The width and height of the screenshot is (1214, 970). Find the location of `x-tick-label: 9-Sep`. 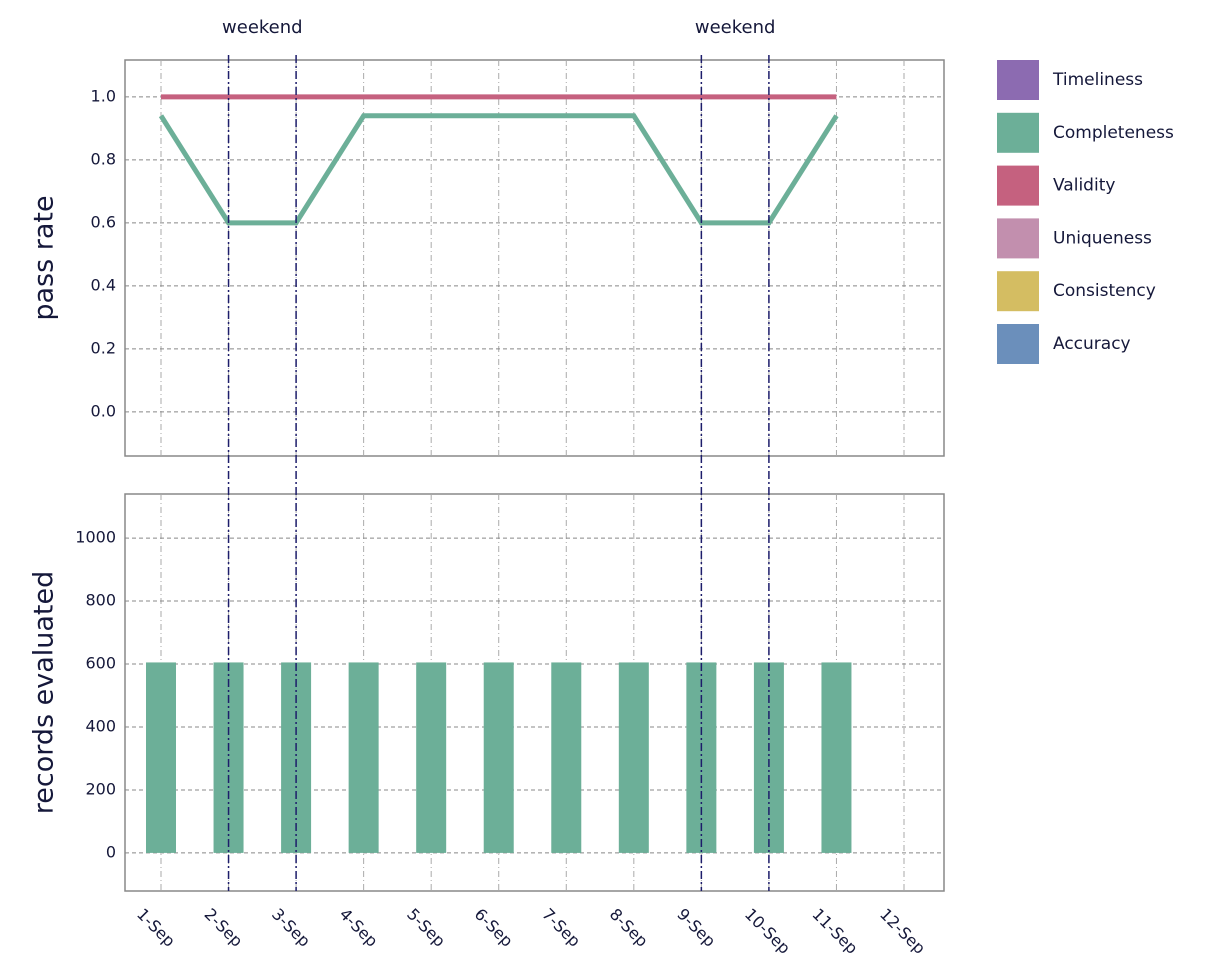

x-tick-label: 9-Sep is located at coordinates (696, 928).